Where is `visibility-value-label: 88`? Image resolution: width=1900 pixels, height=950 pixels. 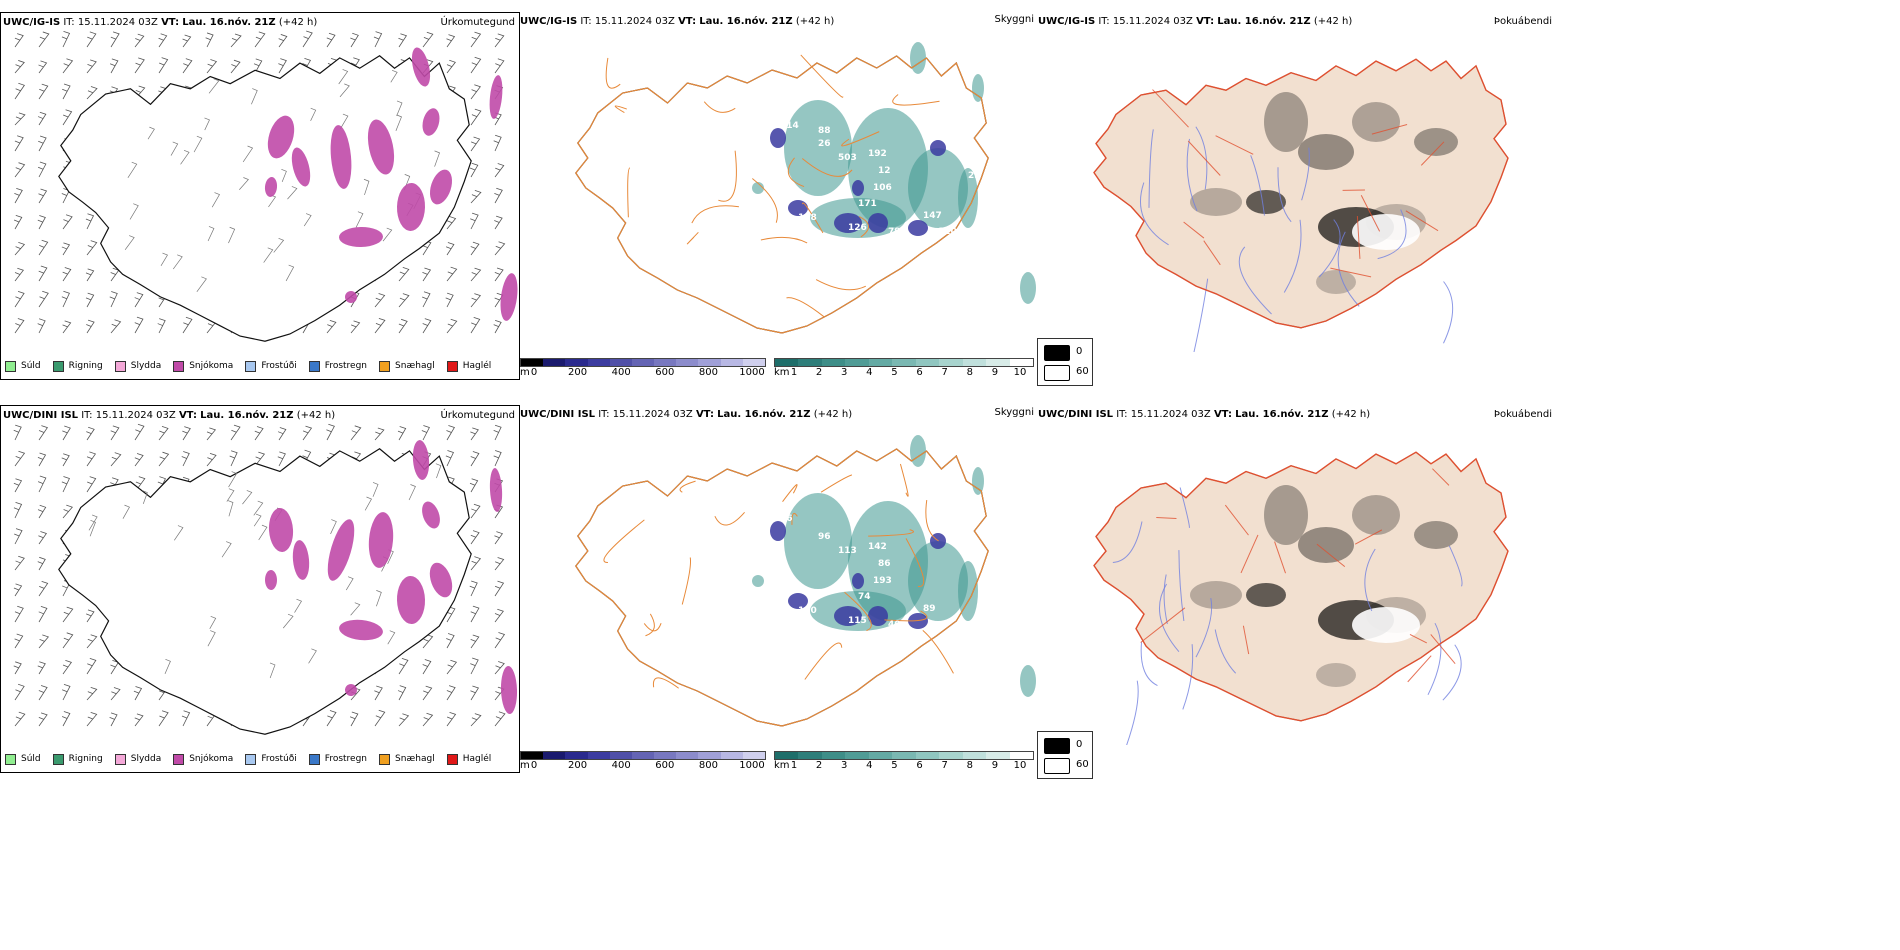 visibility-value-label: 88 is located at coordinates (824, 131).